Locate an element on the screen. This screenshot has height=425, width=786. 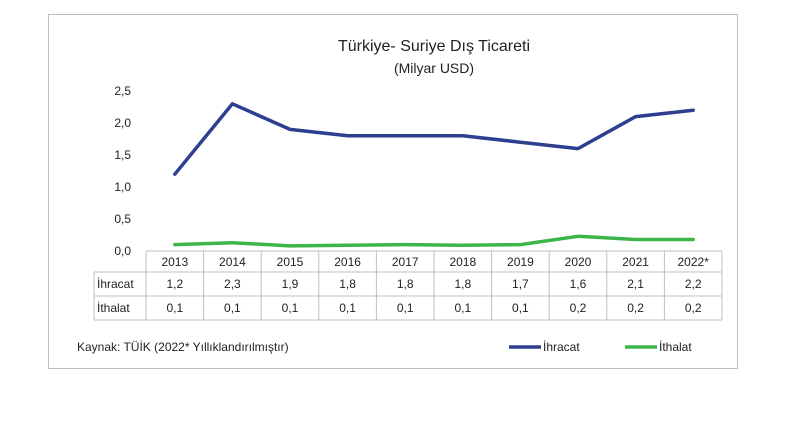
table-cell: 1,7 is located at coordinates (520, 284).